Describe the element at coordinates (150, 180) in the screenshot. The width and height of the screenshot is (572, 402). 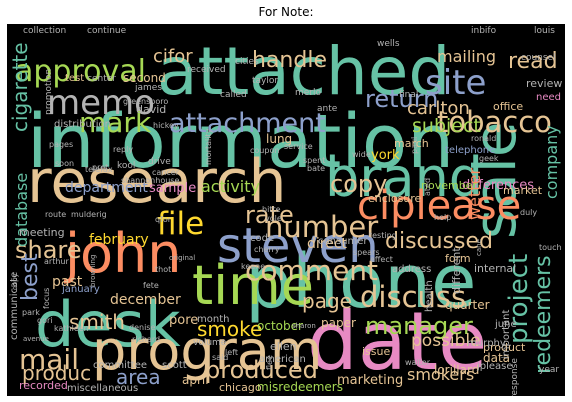
I see `word-shannonhouse-139: shannonhouse` at that location.